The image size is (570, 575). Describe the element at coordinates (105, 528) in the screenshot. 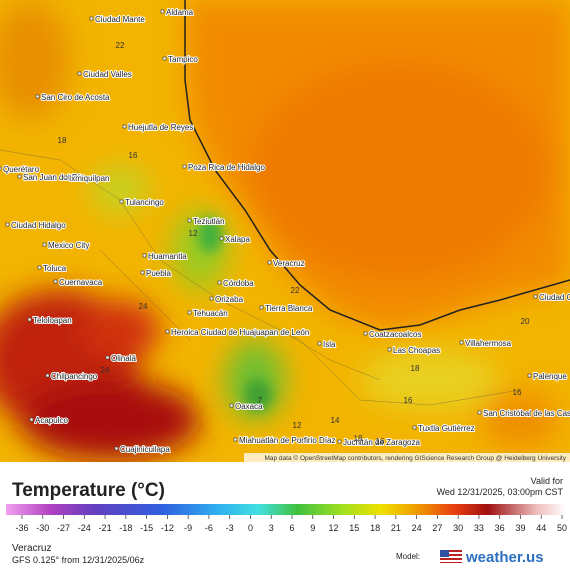

I see `colorbar-tick-label: -21` at that location.